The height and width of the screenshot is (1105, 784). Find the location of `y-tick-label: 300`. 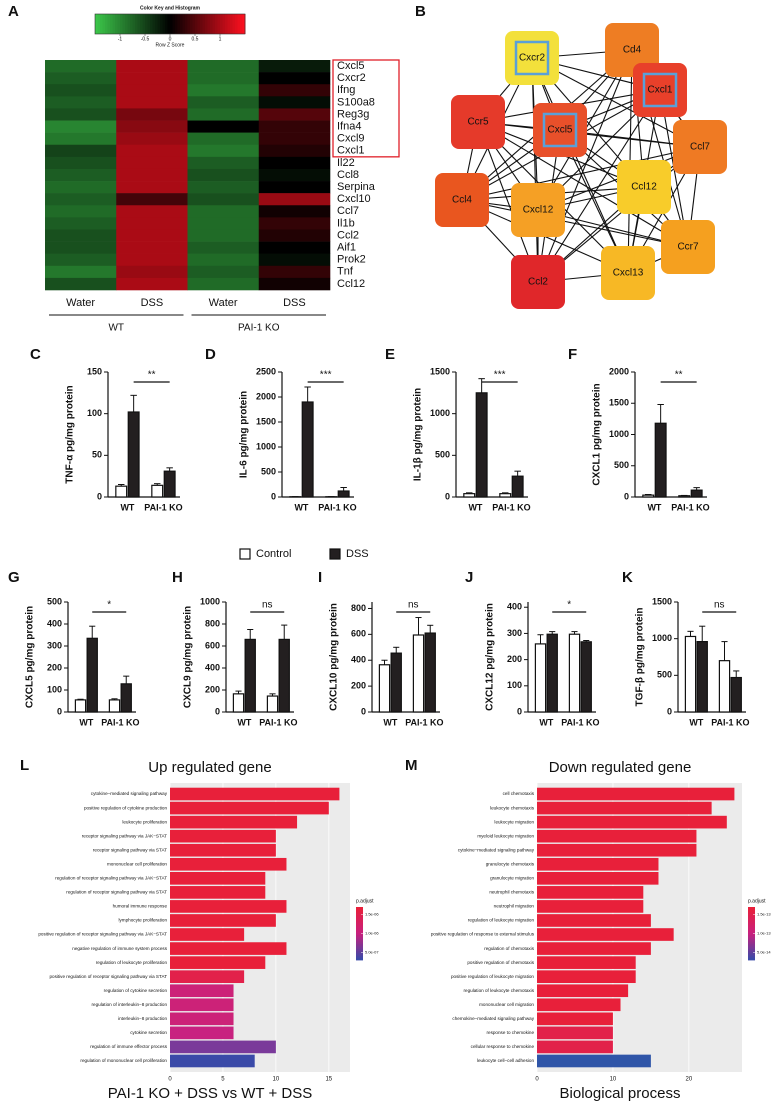

y-tick-label: 300 is located at coordinates (514, 633).